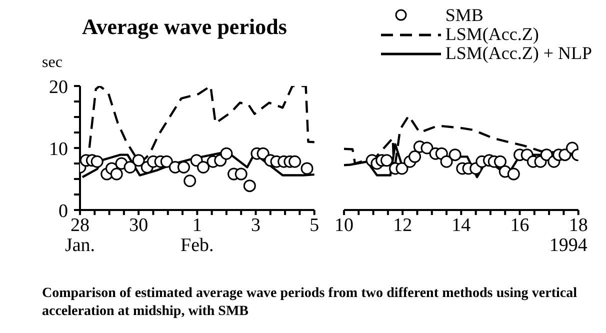  Describe the element at coordinates (256, 225) in the screenshot. I see `x-tick-label: 3` at that location.